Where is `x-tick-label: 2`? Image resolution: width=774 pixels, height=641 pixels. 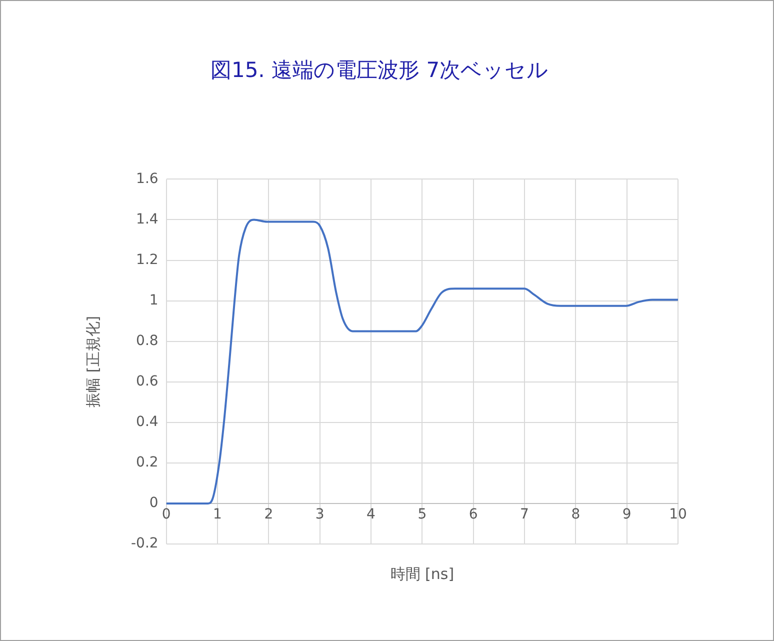 x-tick-label: 2 is located at coordinates (269, 514).